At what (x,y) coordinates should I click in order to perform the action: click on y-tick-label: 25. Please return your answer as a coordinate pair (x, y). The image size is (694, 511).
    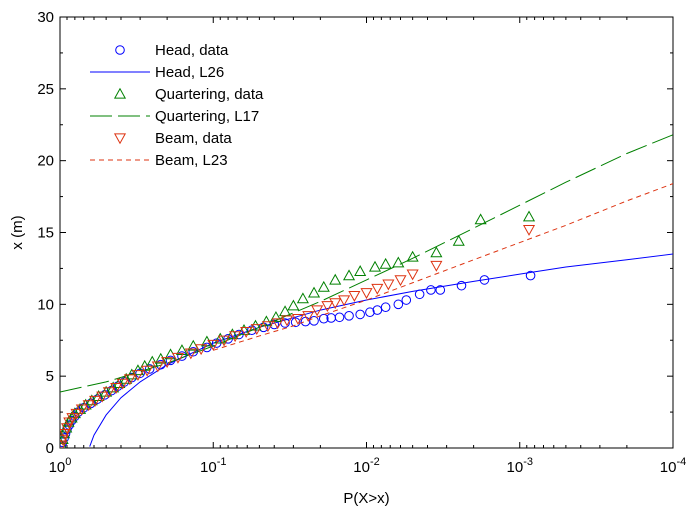
    Looking at the image, I should click on (45, 89).